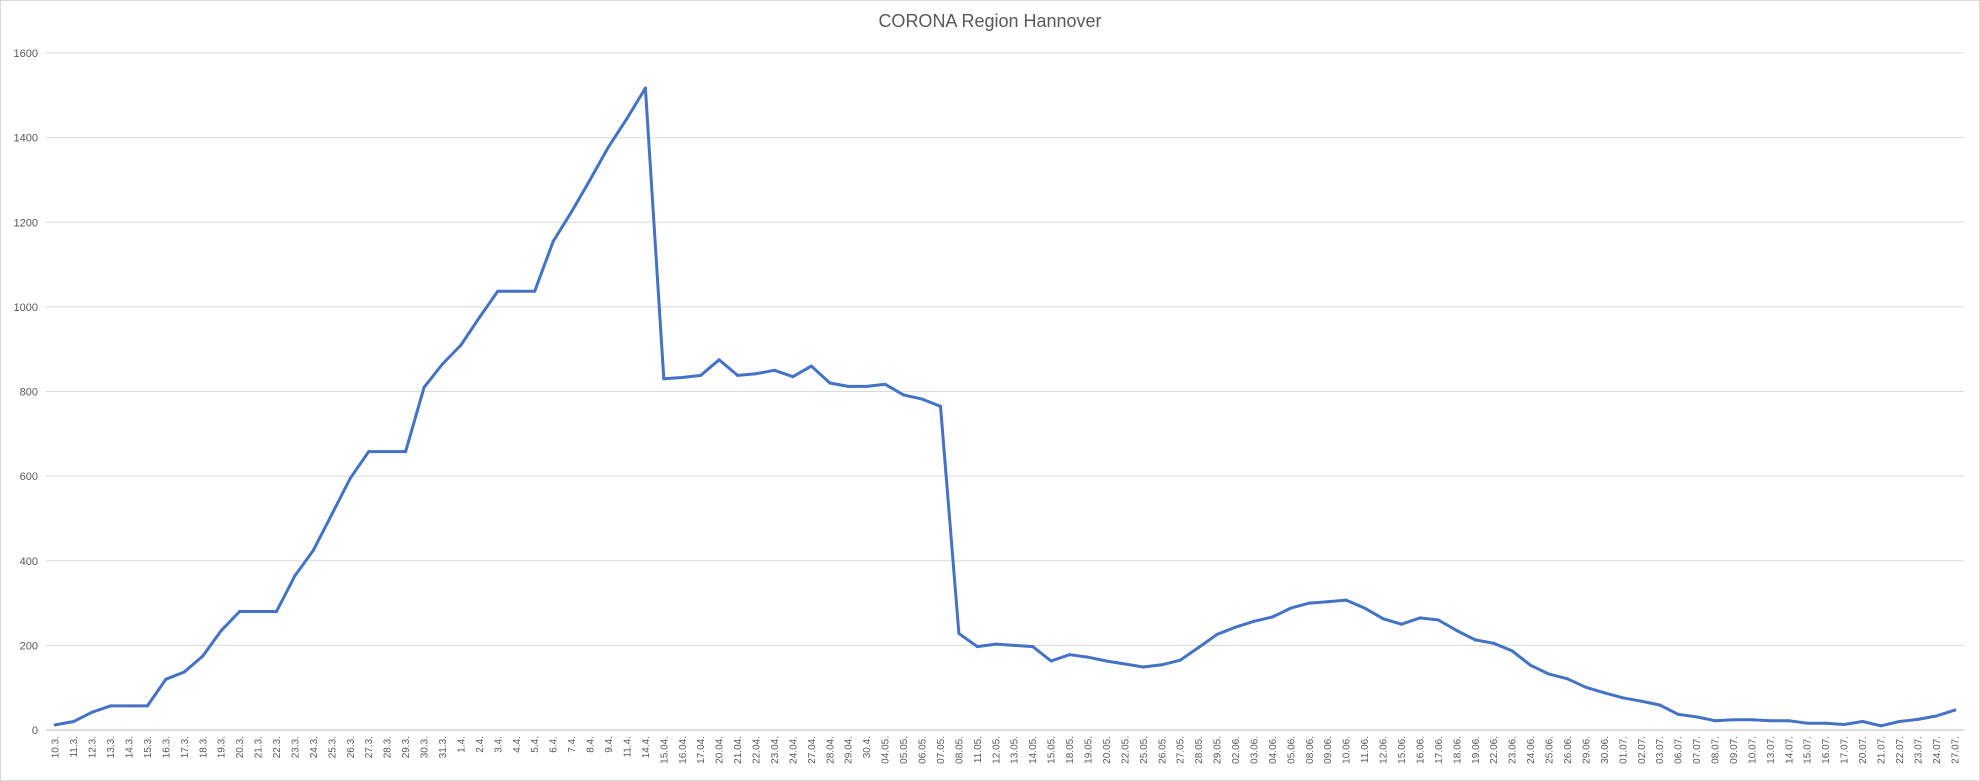 The width and height of the screenshot is (1980, 781). What do you see at coordinates (406, 747) in the screenshot?
I see `x-tick-label: 29.3.` at bounding box center [406, 747].